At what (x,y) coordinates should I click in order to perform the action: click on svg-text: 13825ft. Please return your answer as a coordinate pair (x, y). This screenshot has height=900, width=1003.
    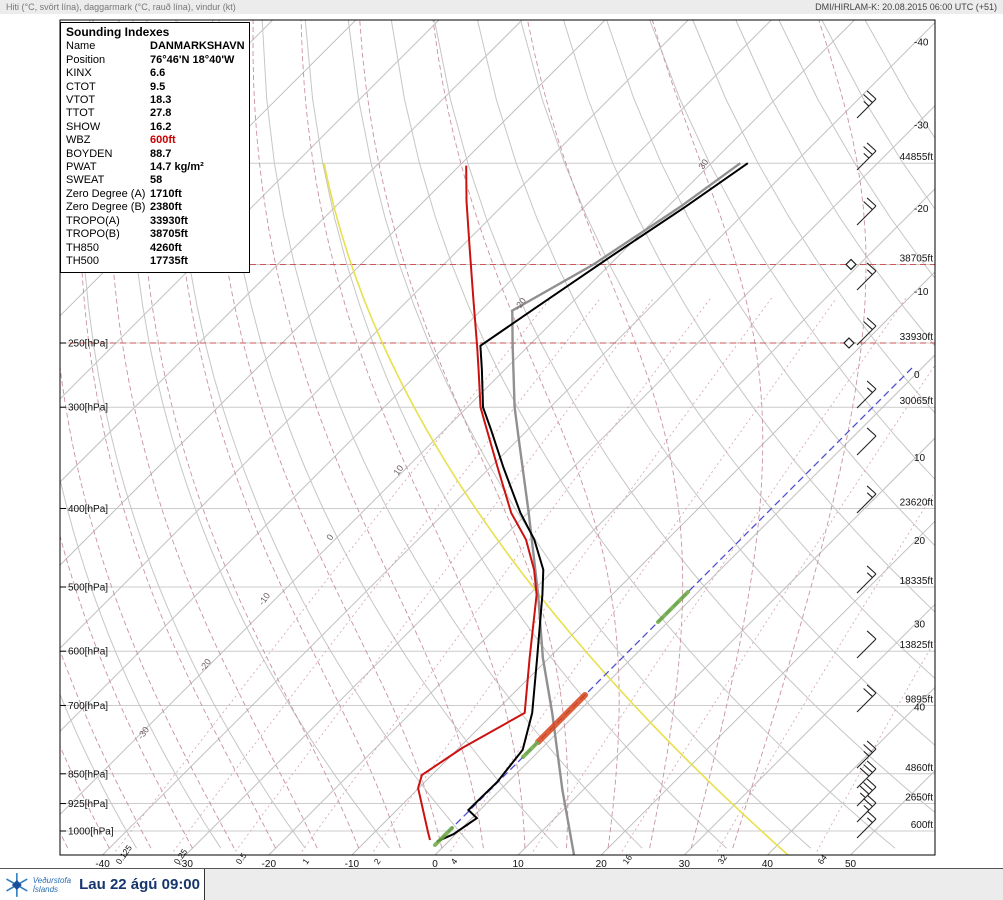
    Looking at the image, I should click on (917, 645).